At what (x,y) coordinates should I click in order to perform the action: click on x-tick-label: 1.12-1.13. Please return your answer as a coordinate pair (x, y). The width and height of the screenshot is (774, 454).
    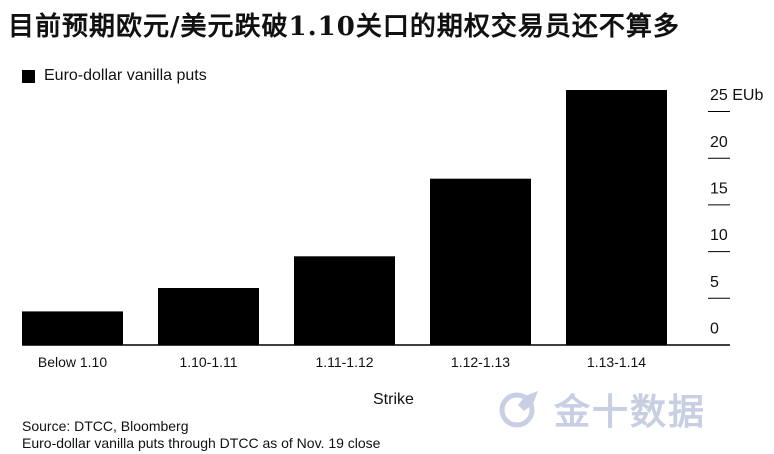
    Looking at the image, I should click on (480, 362).